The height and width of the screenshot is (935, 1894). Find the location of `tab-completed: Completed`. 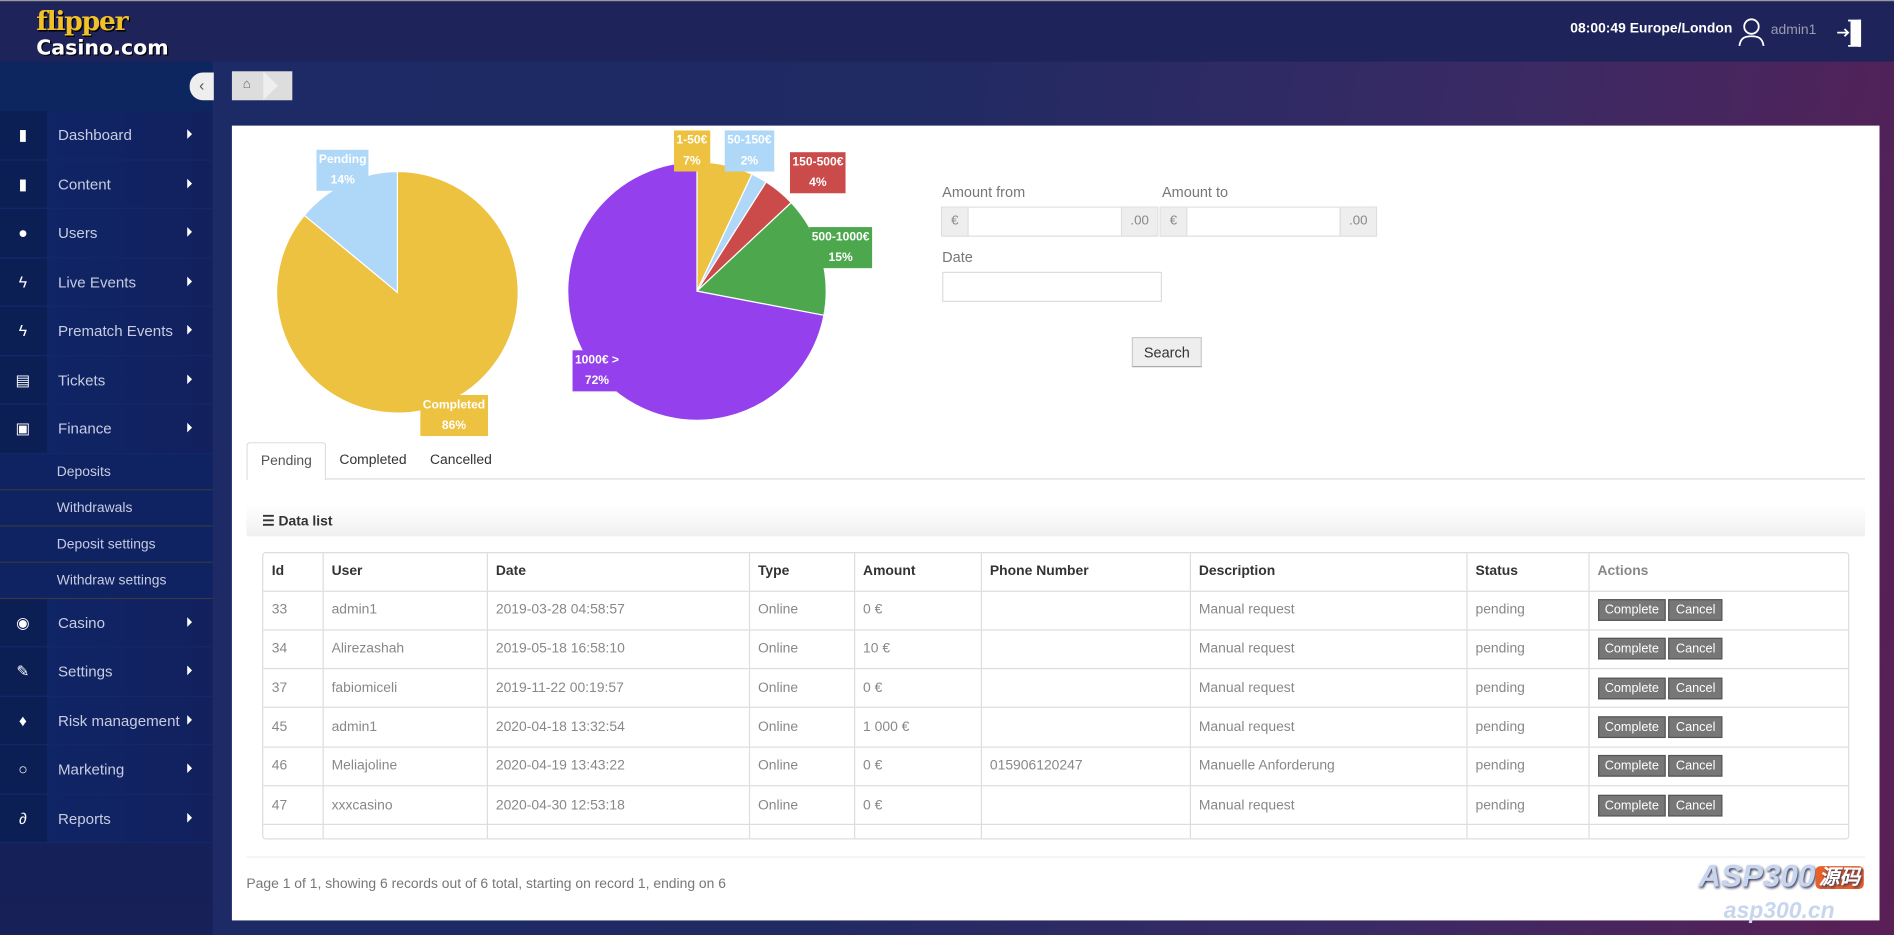

tab-completed: Completed is located at coordinates (373, 460).